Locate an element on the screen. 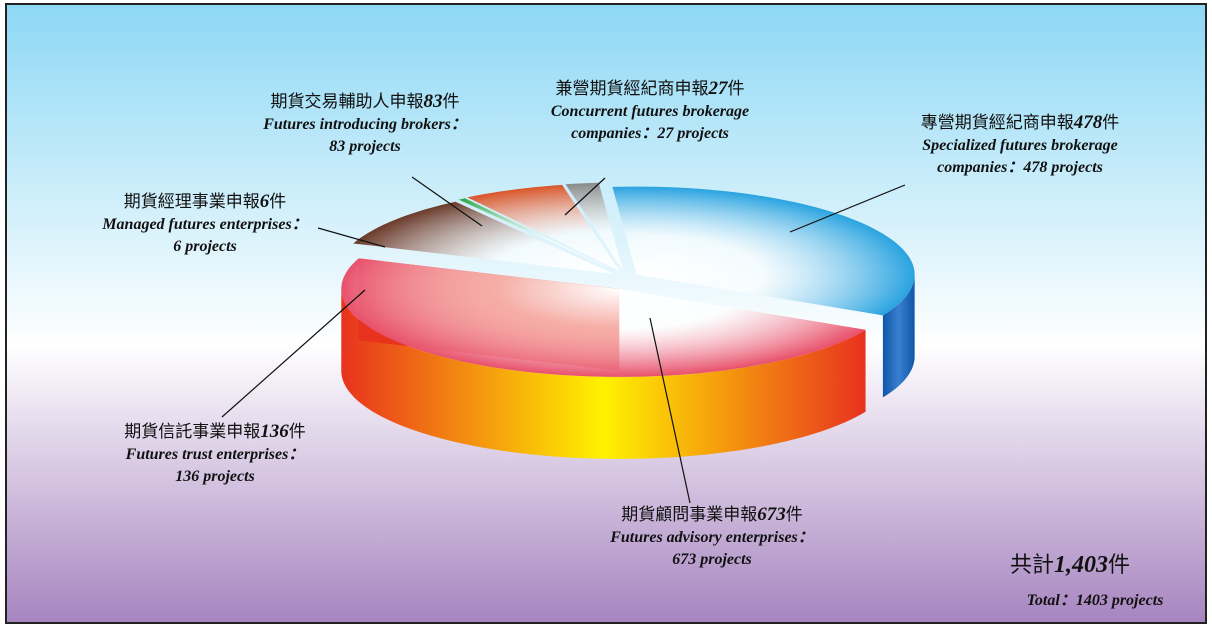  total-label: 共計1,403件 is located at coordinates (1070, 565).